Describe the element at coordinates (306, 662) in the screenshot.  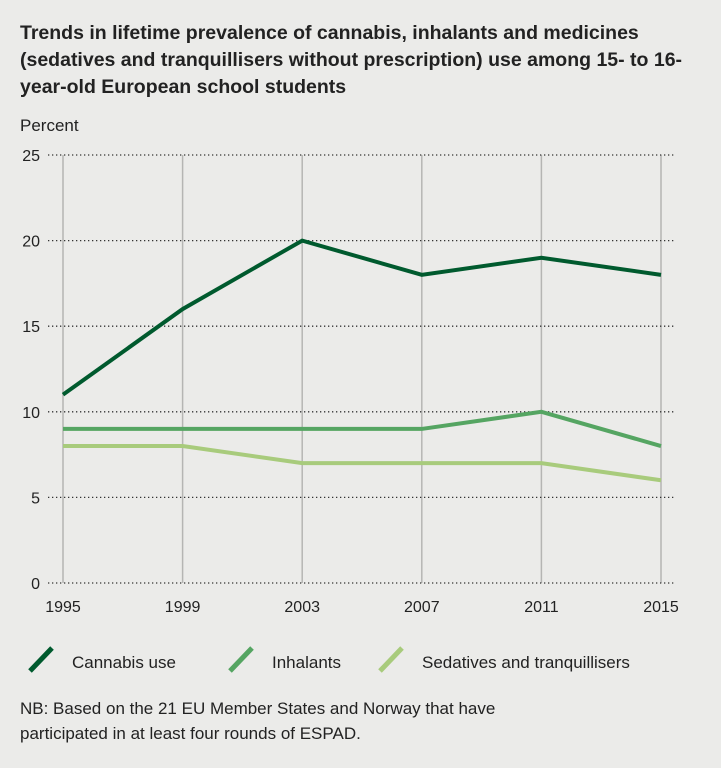
I see `legend-label: Inhalants` at that location.